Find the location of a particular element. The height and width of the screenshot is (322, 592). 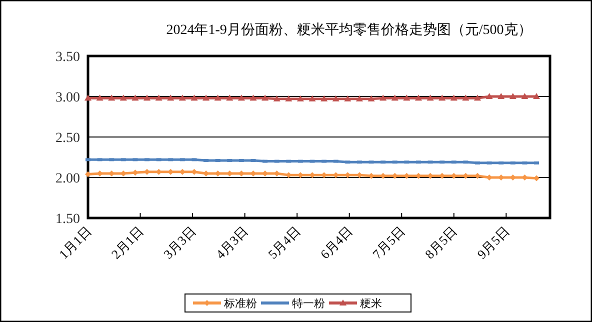

x-tick-label: 9月5日 is located at coordinates (493, 243).